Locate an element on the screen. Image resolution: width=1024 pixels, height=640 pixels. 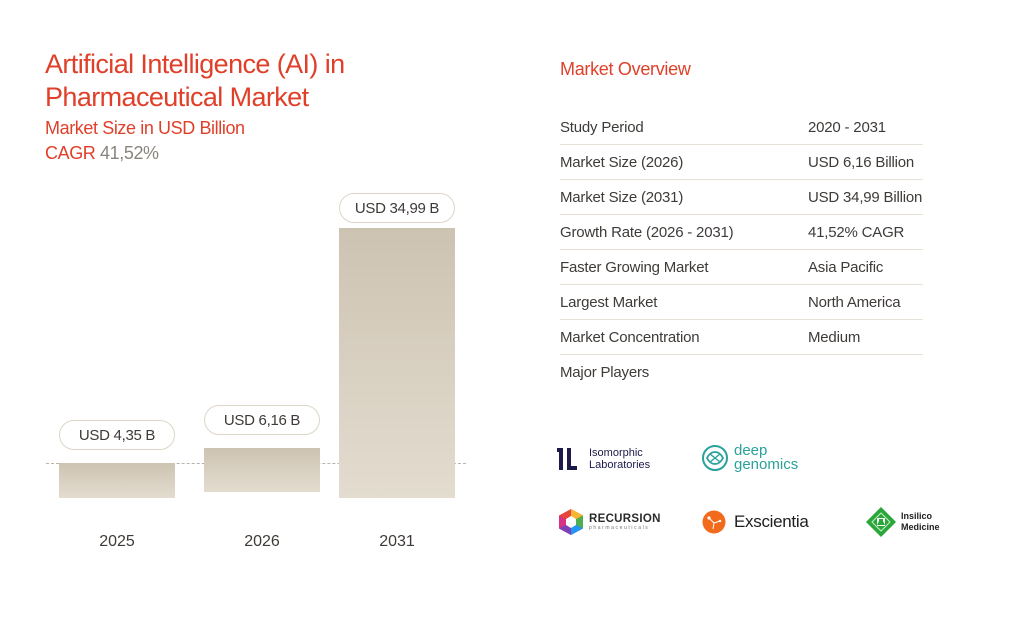
overview-row: Market Concentration Medium is located at coordinates (741, 337).